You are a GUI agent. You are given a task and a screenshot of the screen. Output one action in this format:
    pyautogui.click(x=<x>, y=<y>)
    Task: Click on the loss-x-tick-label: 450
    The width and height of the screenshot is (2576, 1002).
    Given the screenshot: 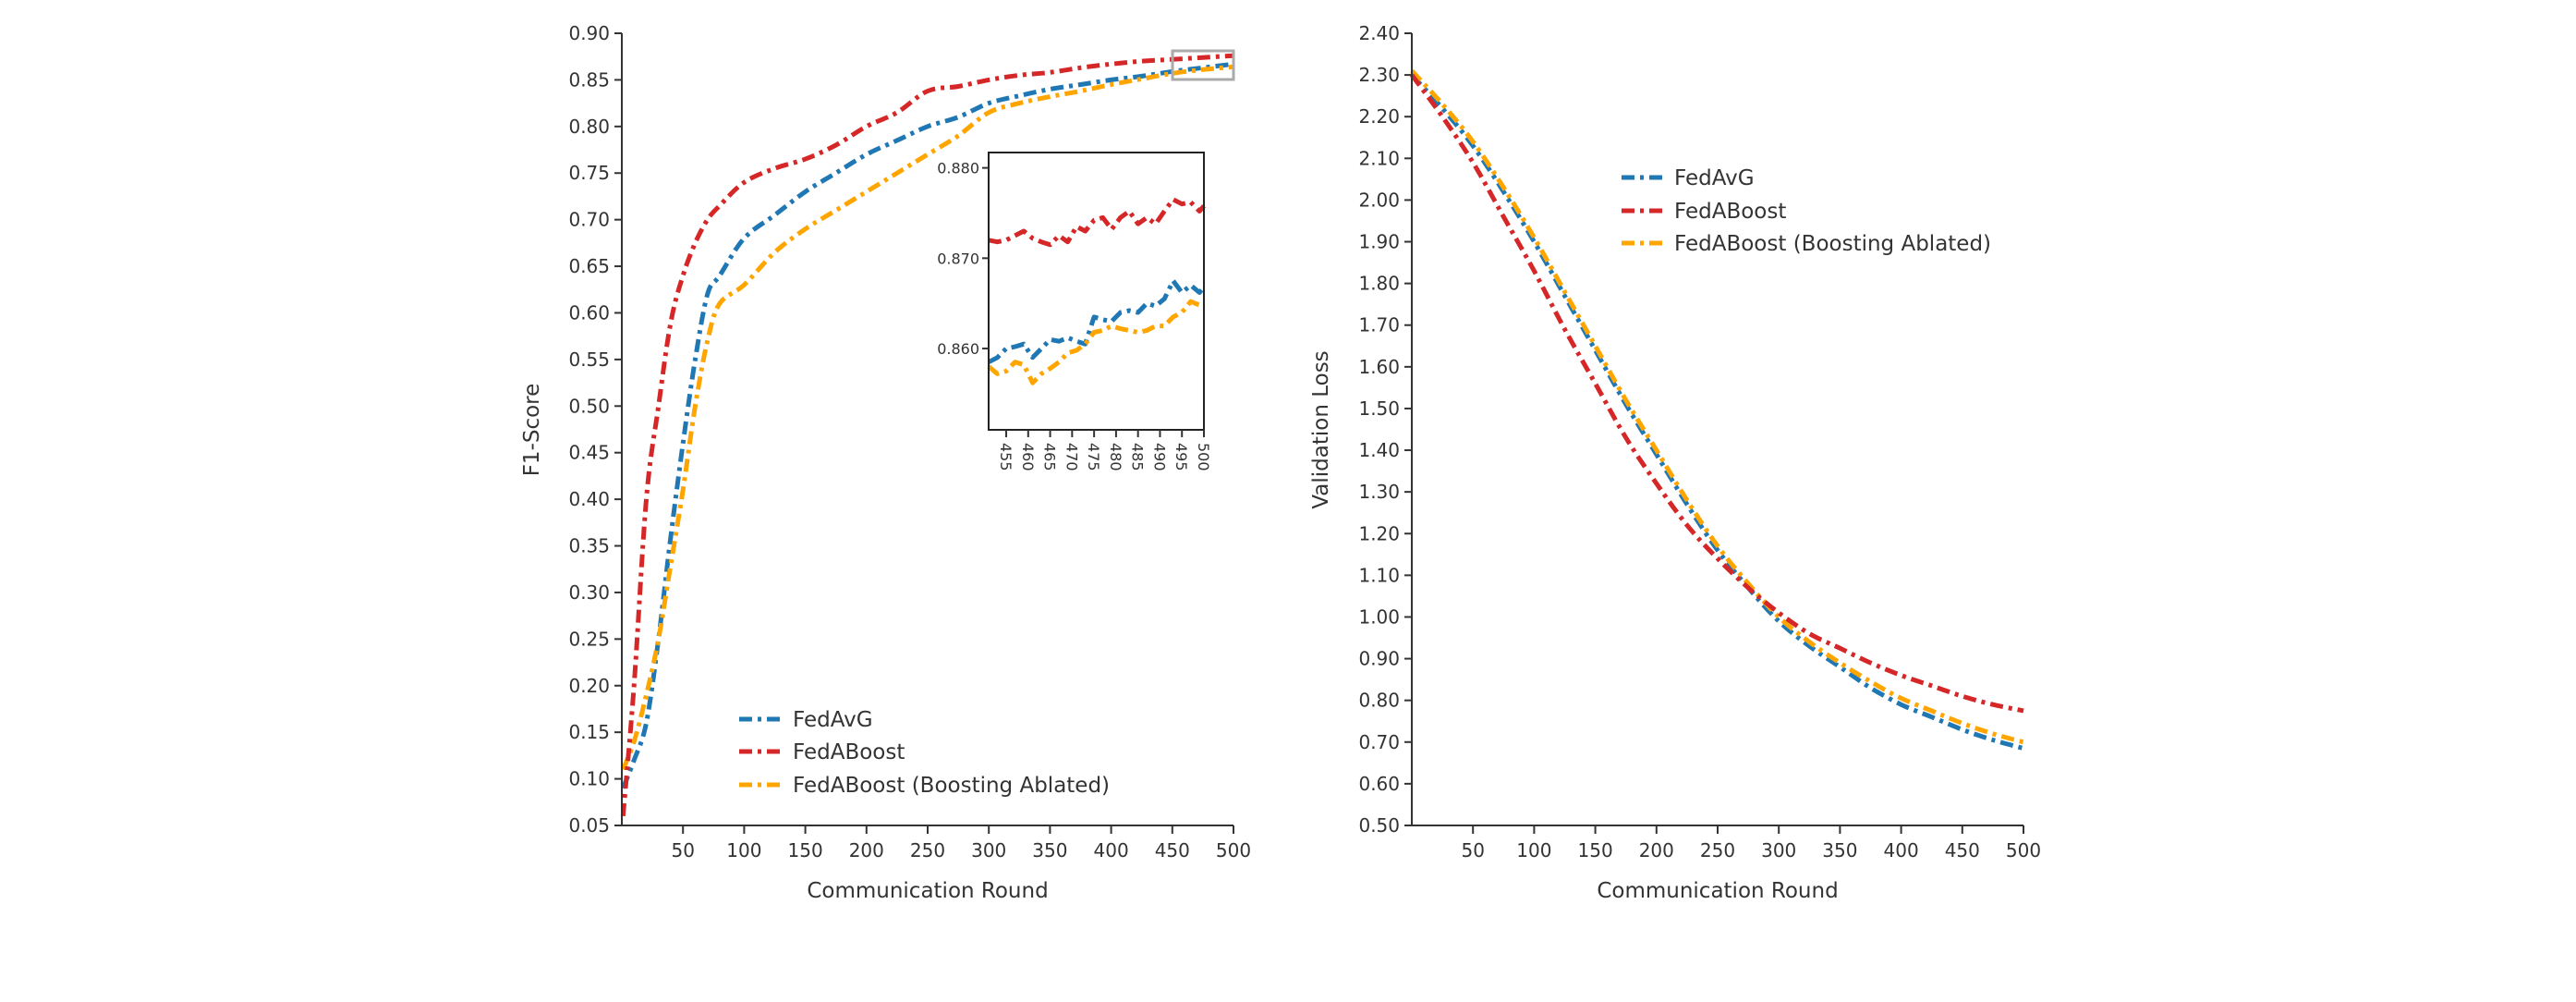 What is the action you would take?
    pyautogui.click(x=1963, y=850)
    